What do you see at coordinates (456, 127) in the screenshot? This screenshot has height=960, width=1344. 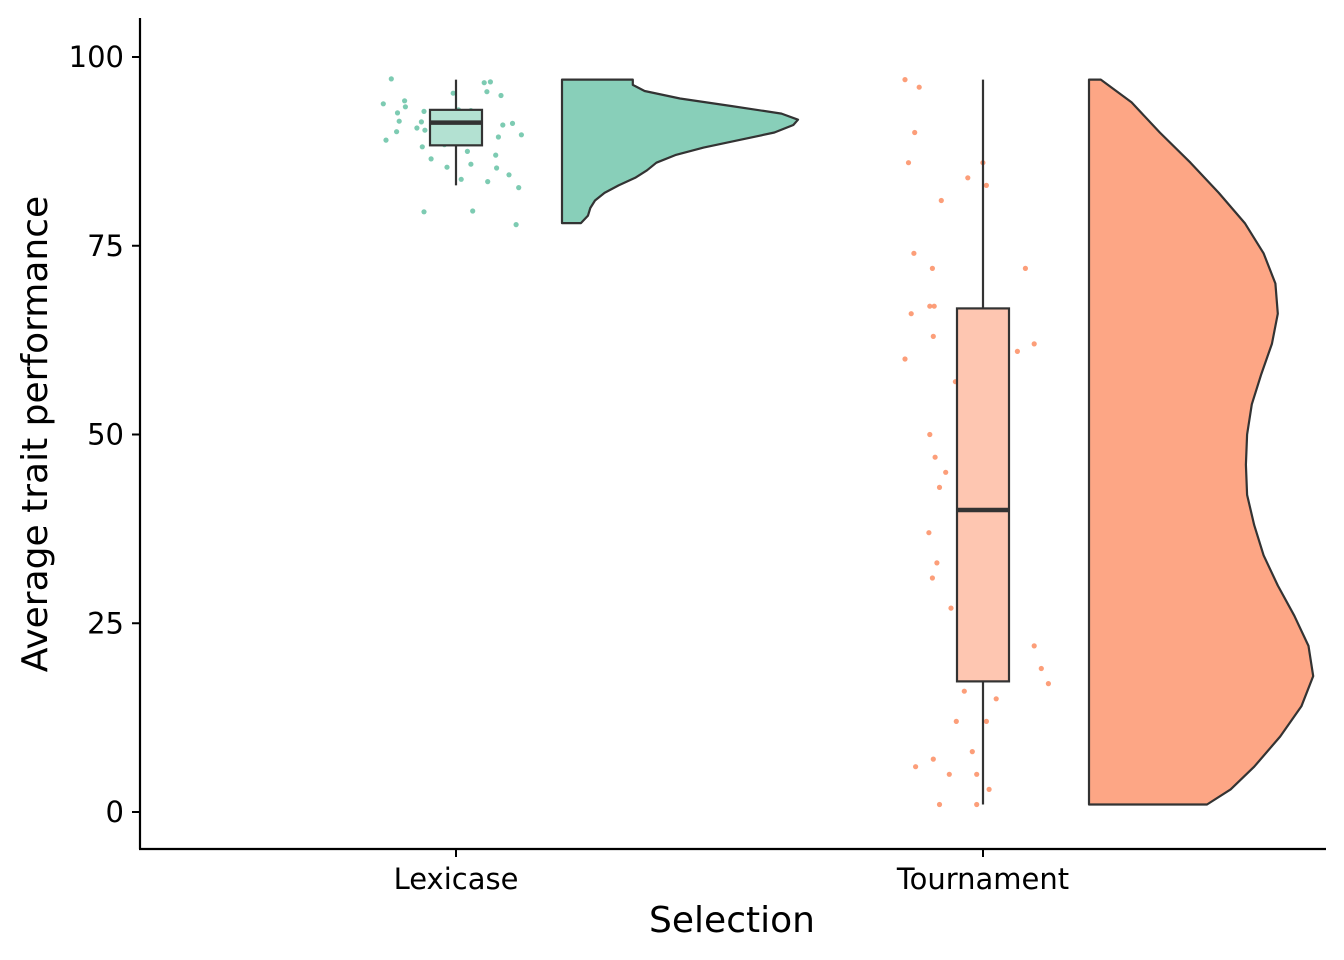 I see `box-lexicase` at bounding box center [456, 127].